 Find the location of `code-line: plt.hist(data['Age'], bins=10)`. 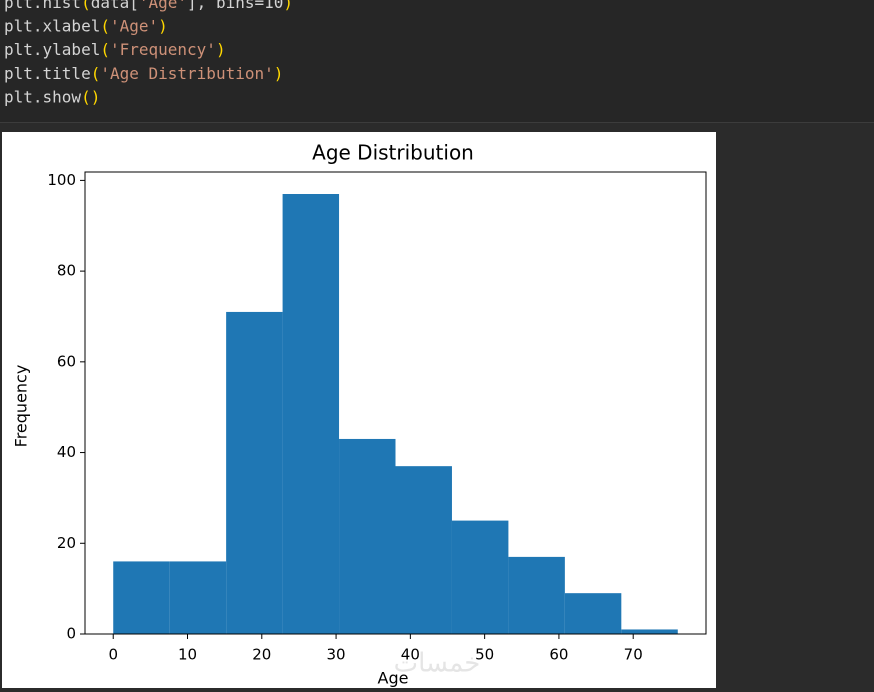

code-line: plt.hist(data['Age'], bins=10) is located at coordinates (148, 6).